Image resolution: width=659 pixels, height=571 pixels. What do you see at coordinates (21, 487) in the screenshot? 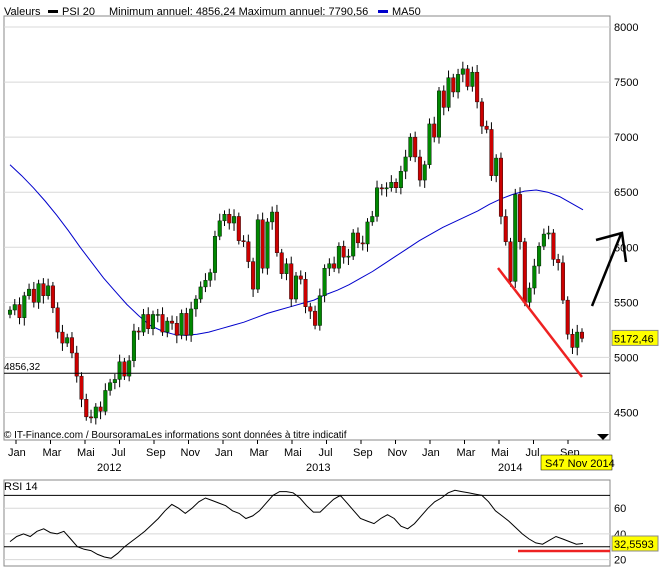
I see `rsi-title: RSI 14` at bounding box center [21, 487].